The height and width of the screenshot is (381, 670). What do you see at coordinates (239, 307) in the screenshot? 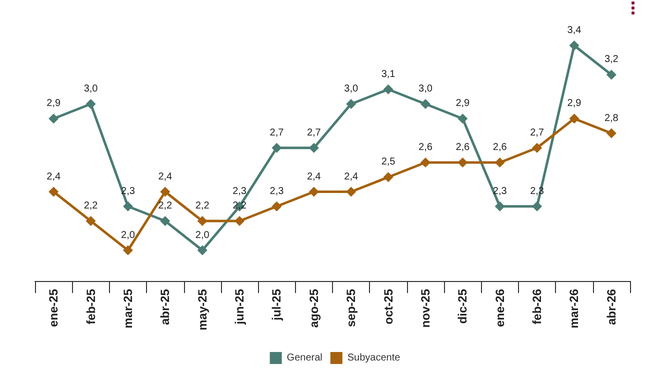
I see `x-tick-label: jun-25` at bounding box center [239, 307].